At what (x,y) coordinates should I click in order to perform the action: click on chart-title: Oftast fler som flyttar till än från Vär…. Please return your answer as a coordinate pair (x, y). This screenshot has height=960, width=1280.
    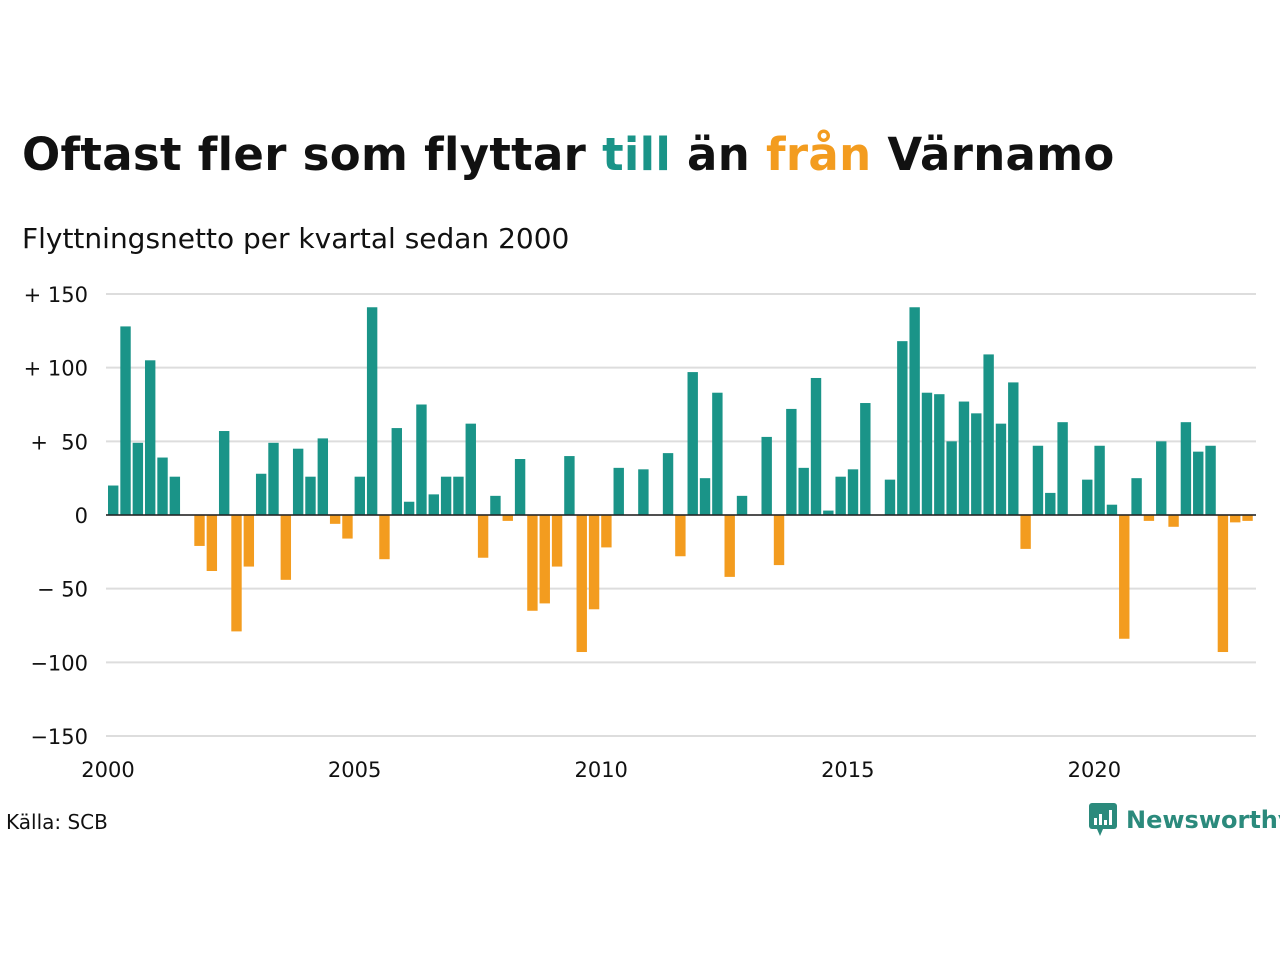
    Looking at the image, I should click on (568, 154).